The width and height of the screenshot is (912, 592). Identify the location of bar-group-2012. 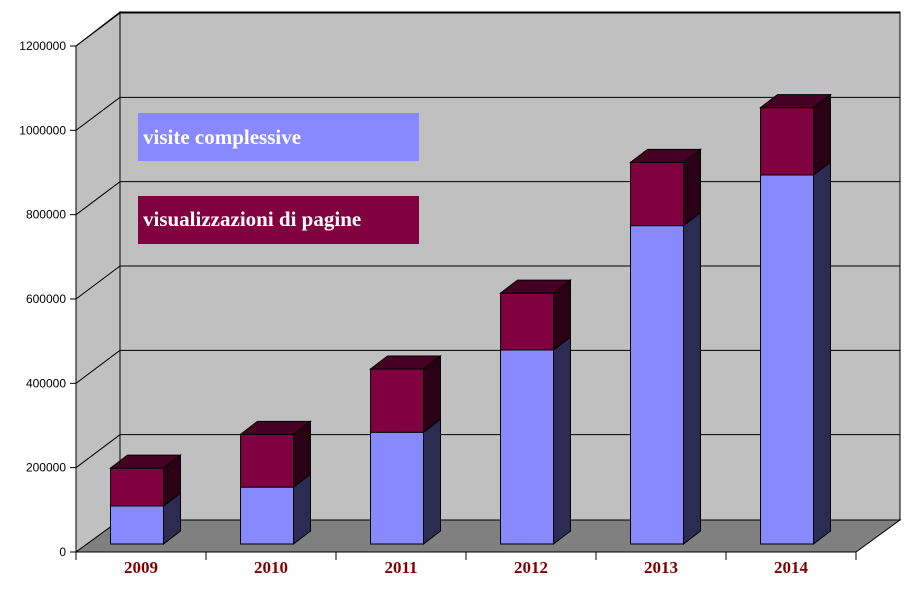
(535, 412).